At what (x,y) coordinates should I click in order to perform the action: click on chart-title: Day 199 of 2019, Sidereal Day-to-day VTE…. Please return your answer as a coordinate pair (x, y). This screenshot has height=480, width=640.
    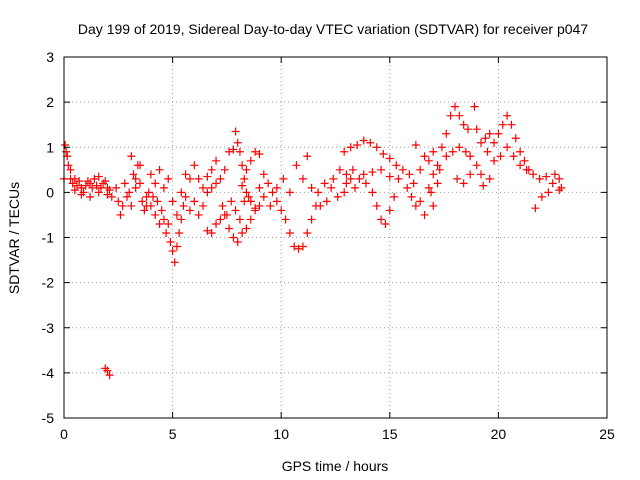
    Looking at the image, I should click on (333, 29).